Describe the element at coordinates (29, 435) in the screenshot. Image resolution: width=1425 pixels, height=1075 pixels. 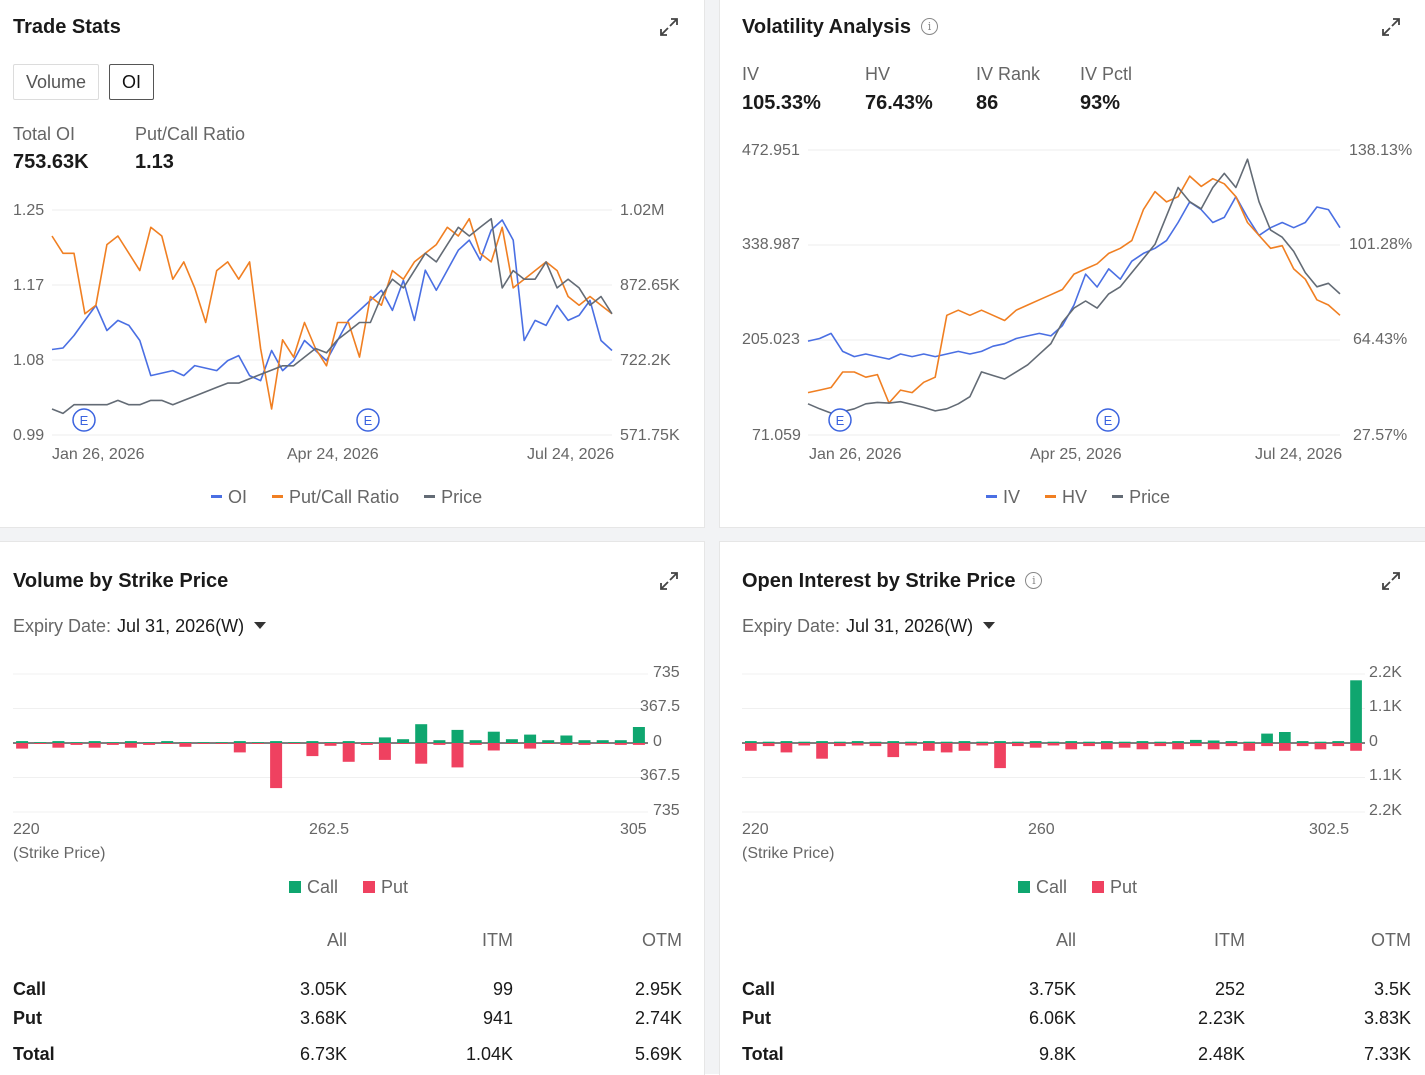
I see `y-left-tick: 0.99` at that location.